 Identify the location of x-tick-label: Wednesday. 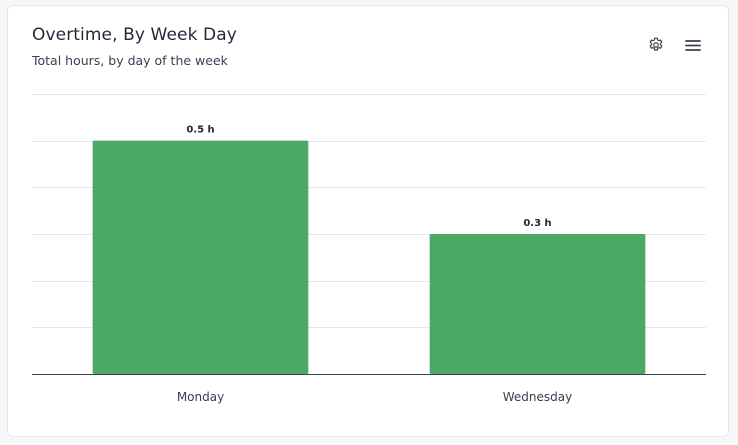
(537, 397).